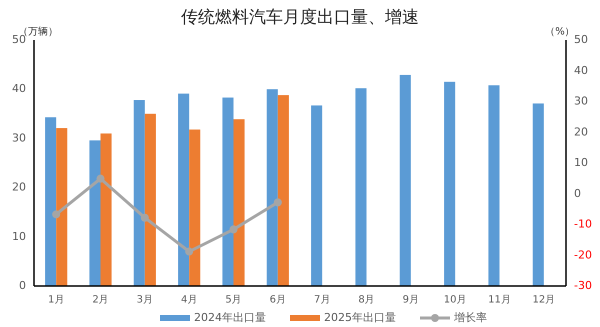 Image resolution: width=600 pixels, height=327 pixels. What do you see at coordinates (581, 131) in the screenshot?
I see `y2-tick-label: 20` at bounding box center [581, 131].